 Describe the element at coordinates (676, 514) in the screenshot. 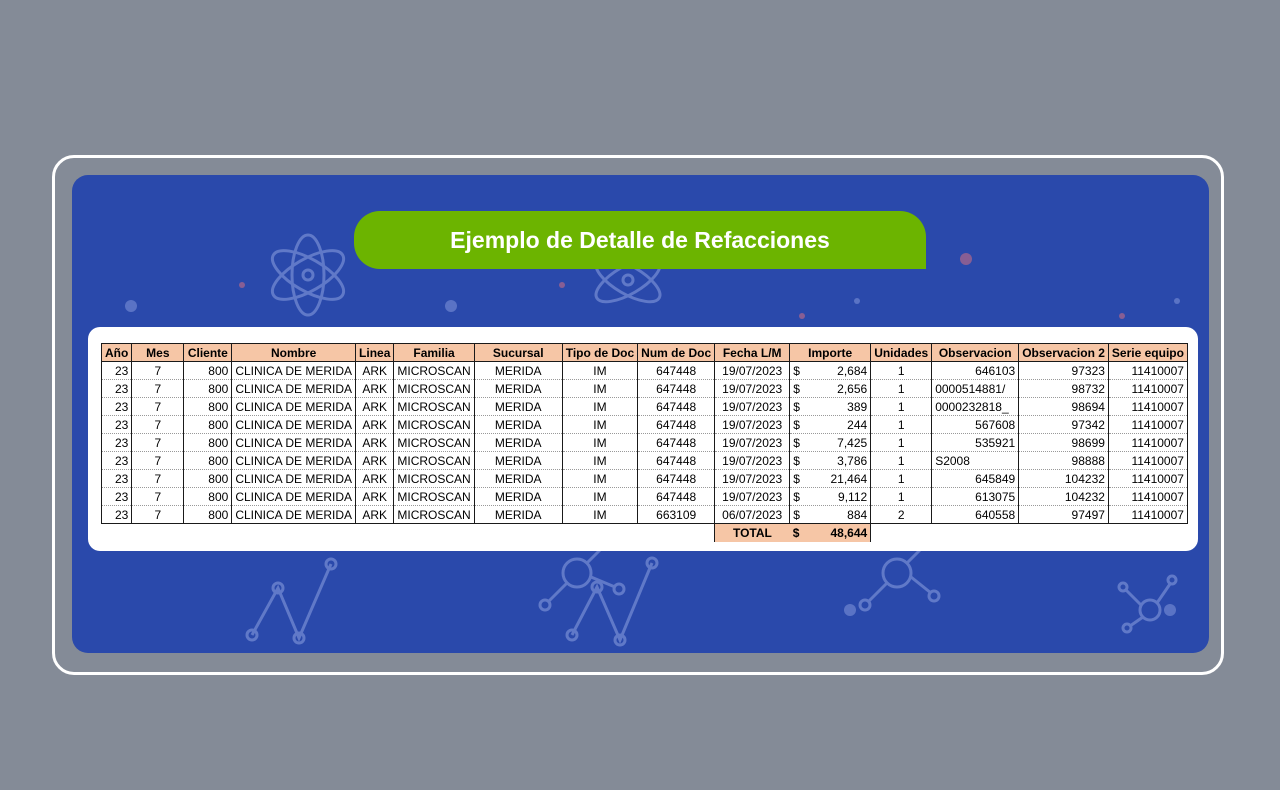

I see `cell-num-doc: 663109` at that location.